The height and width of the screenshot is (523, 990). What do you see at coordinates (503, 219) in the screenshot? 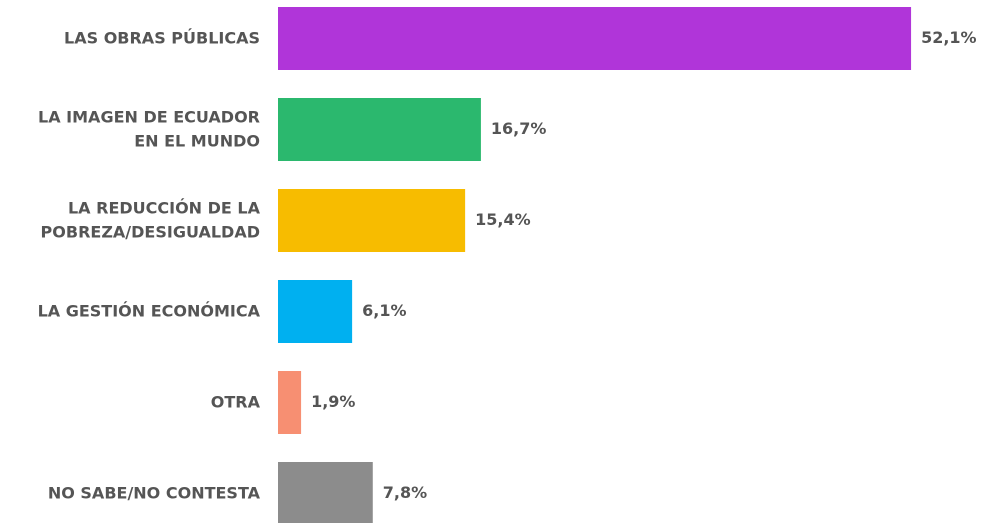
I see `value-label: 15,4%` at bounding box center [503, 219].